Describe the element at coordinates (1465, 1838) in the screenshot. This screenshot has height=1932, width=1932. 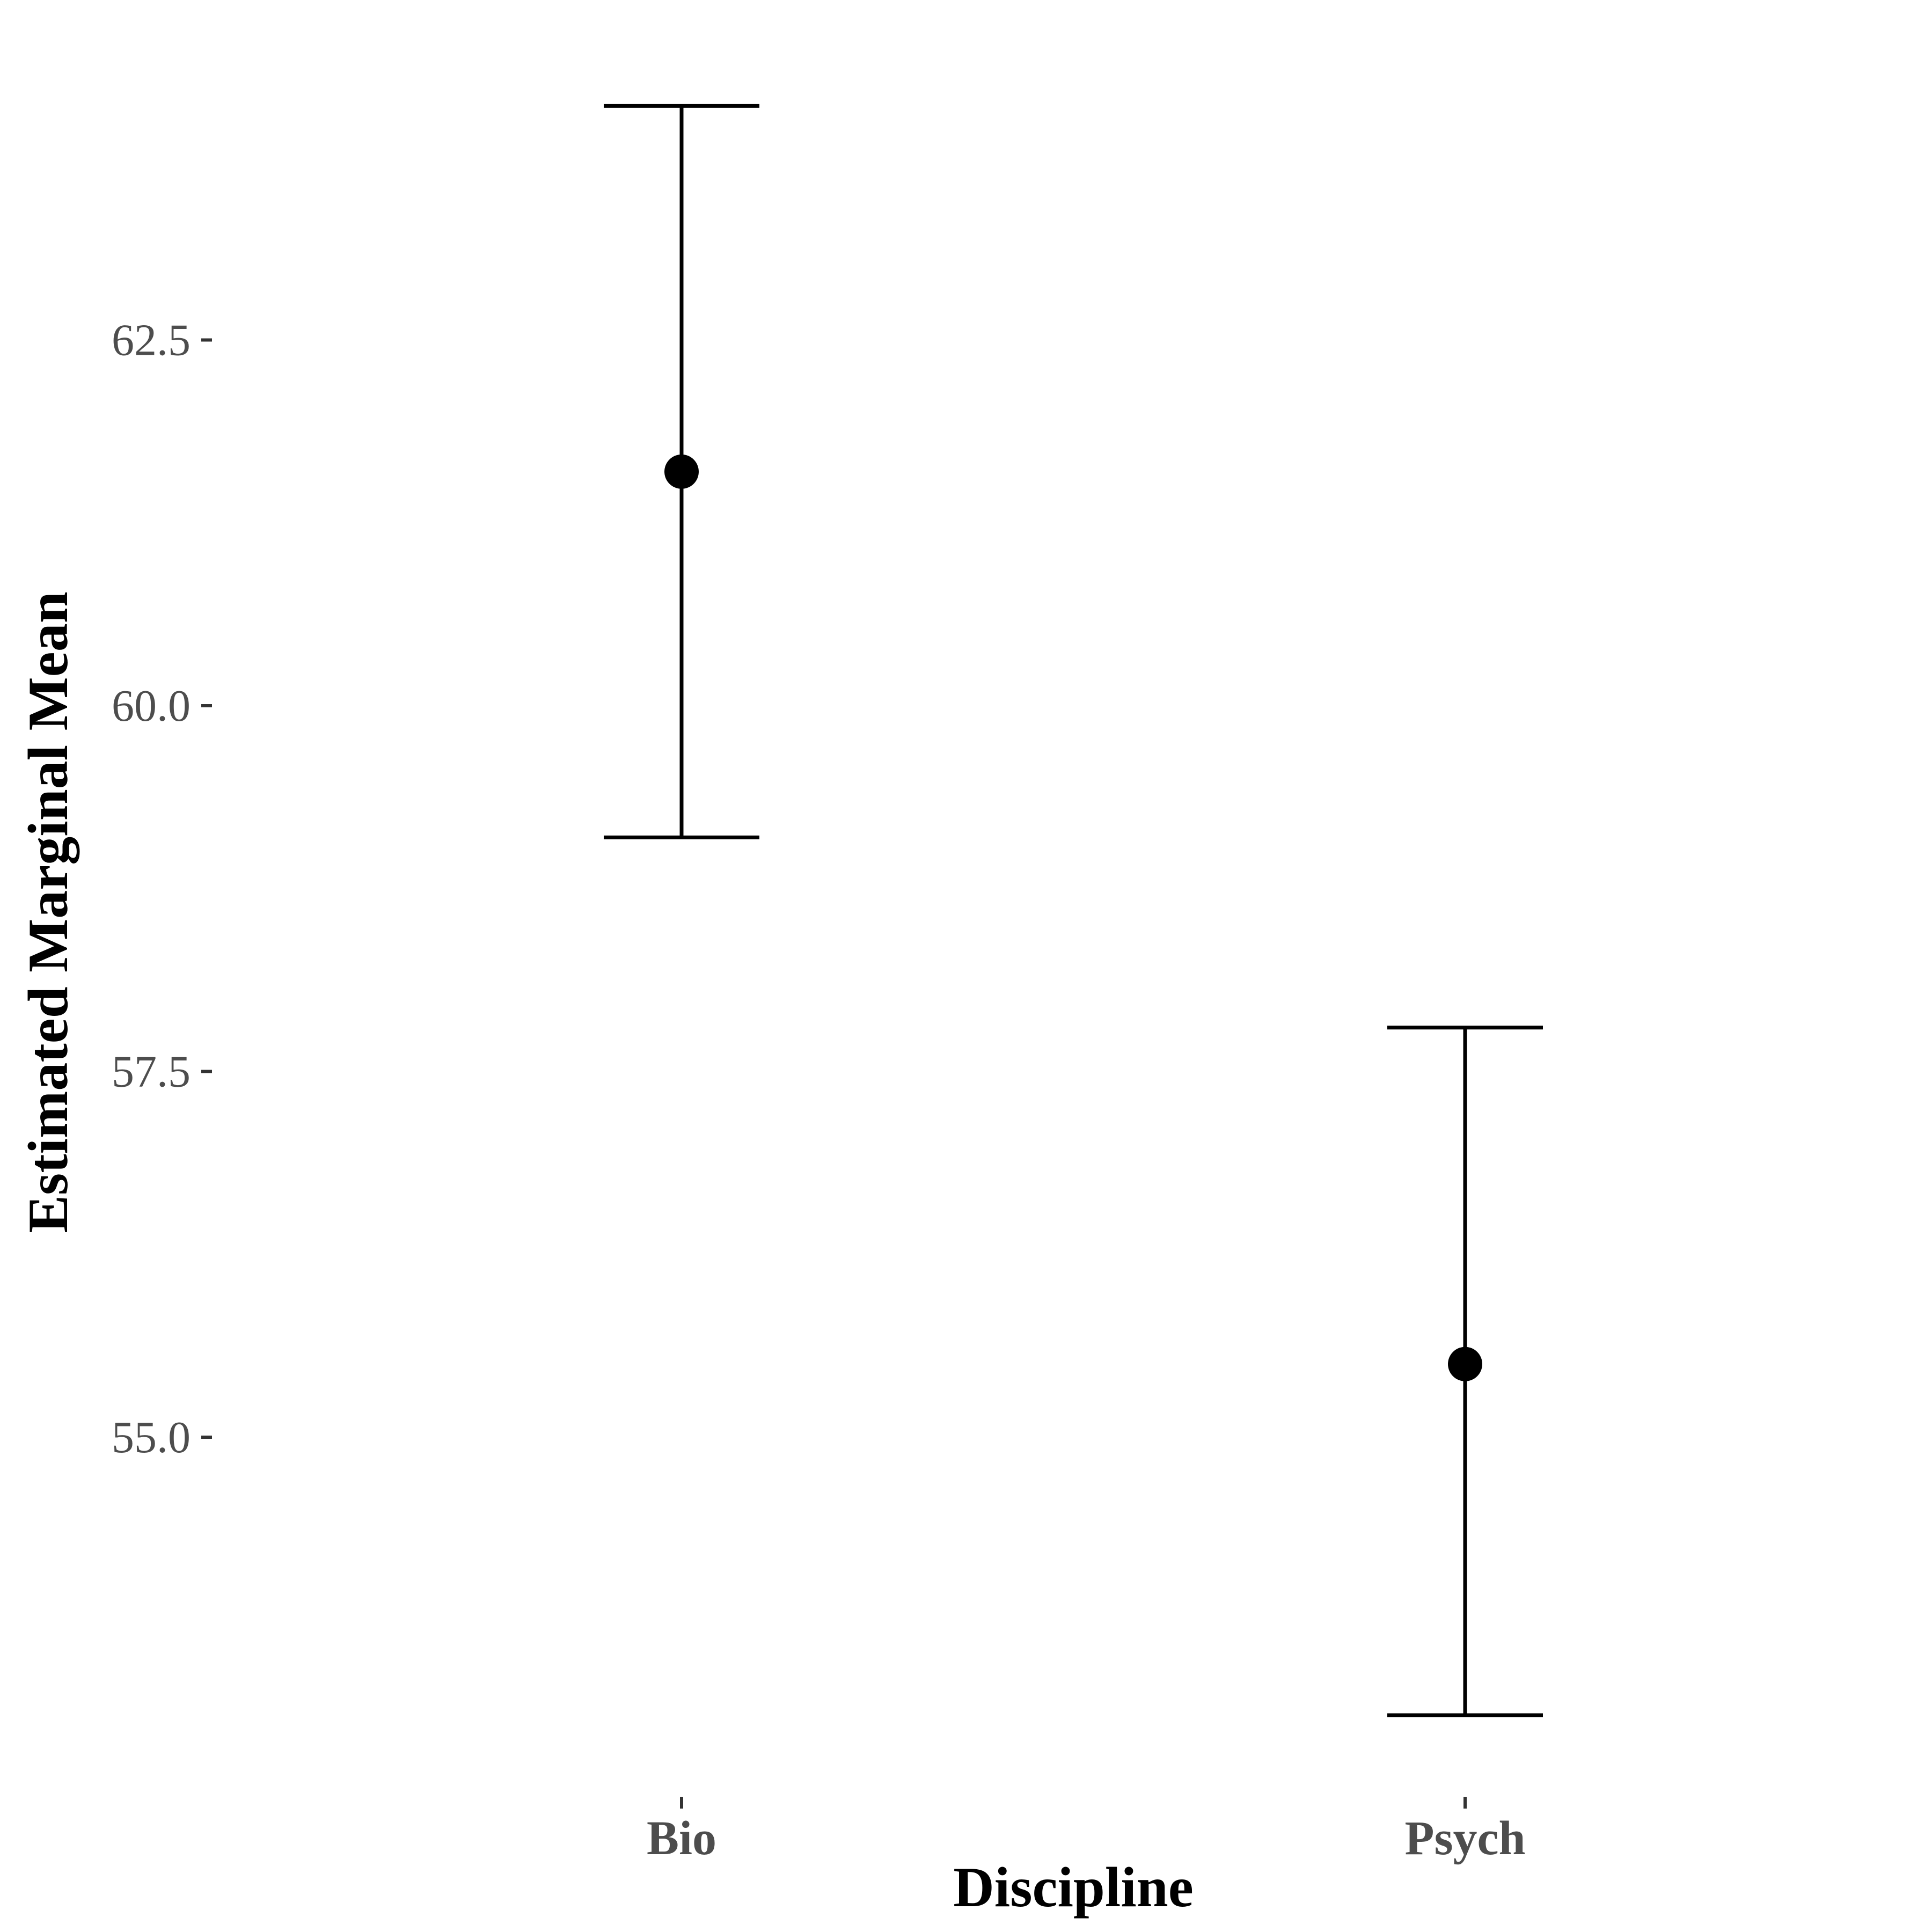
I see `x-tick-label: Psych` at that location.